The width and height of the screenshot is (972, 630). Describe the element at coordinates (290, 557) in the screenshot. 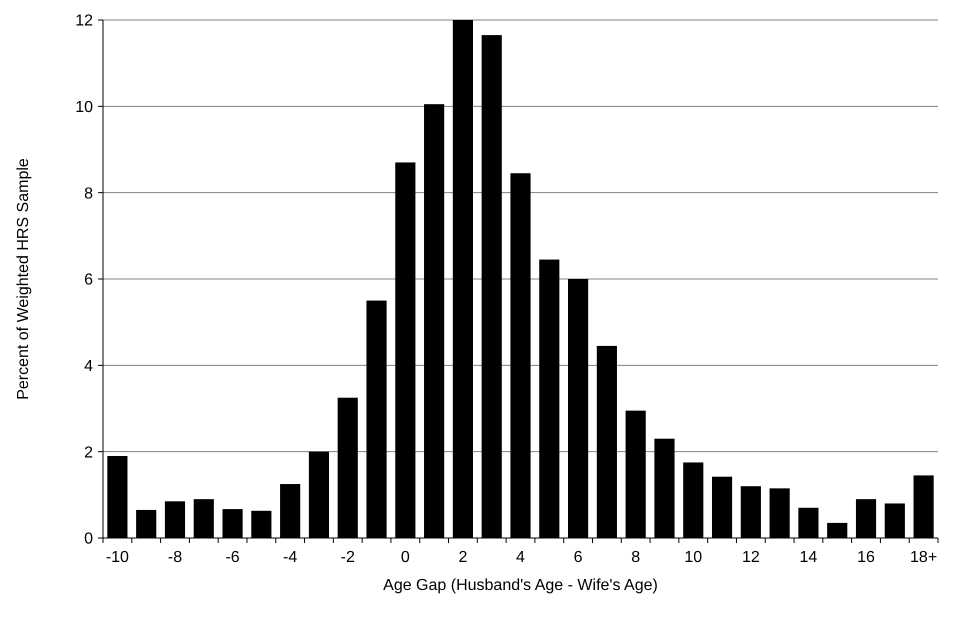

I see `x-tick-label: -4` at that location.